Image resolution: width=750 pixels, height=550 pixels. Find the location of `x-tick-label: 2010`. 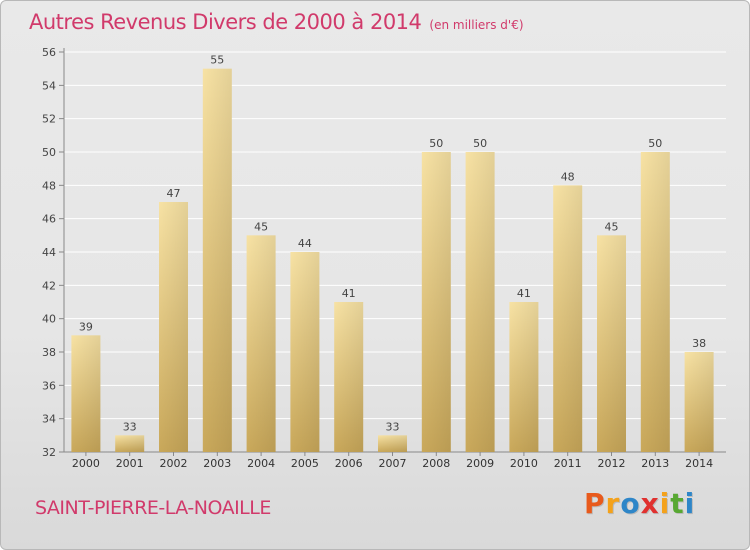

x-tick-label: 2010 is located at coordinates (524, 463).